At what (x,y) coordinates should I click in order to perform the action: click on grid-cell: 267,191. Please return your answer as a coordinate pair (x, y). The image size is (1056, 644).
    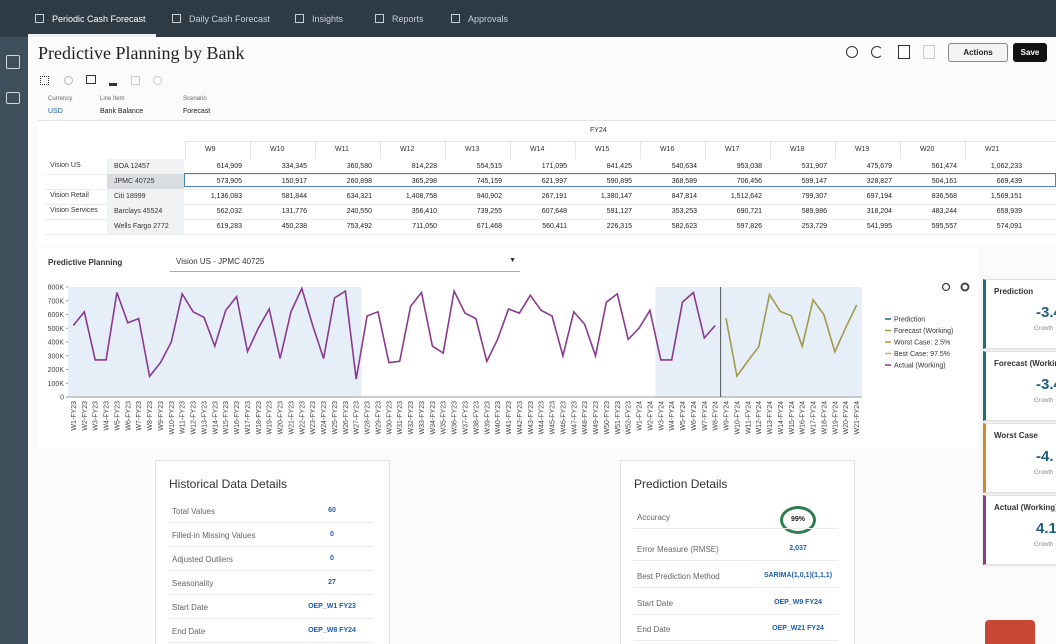
    Looking at the image, I should click on (542, 196).